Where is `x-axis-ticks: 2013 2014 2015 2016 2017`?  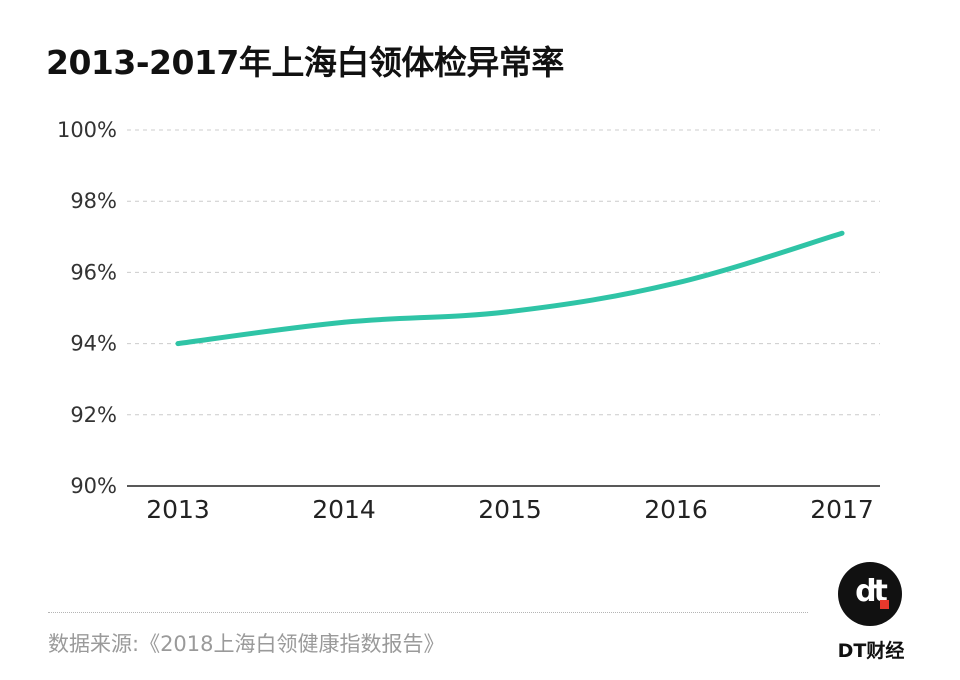 x-axis-ticks: 2013 2014 2015 2016 2017 is located at coordinates (510, 509).